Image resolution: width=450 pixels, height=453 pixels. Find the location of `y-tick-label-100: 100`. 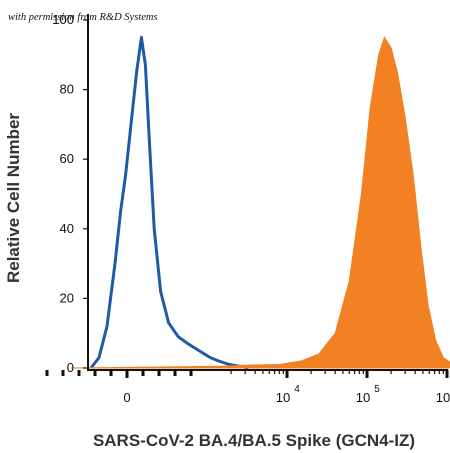

y-tick-label-100: 100 is located at coordinates (63, 19).